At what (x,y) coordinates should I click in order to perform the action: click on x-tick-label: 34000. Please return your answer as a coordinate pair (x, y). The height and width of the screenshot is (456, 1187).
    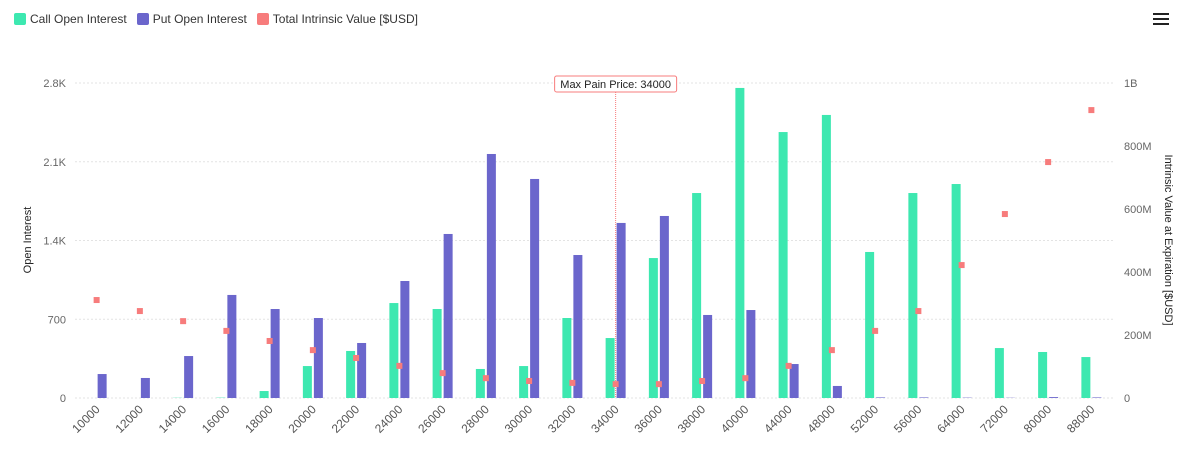
    Looking at the image, I should click on (605, 419).